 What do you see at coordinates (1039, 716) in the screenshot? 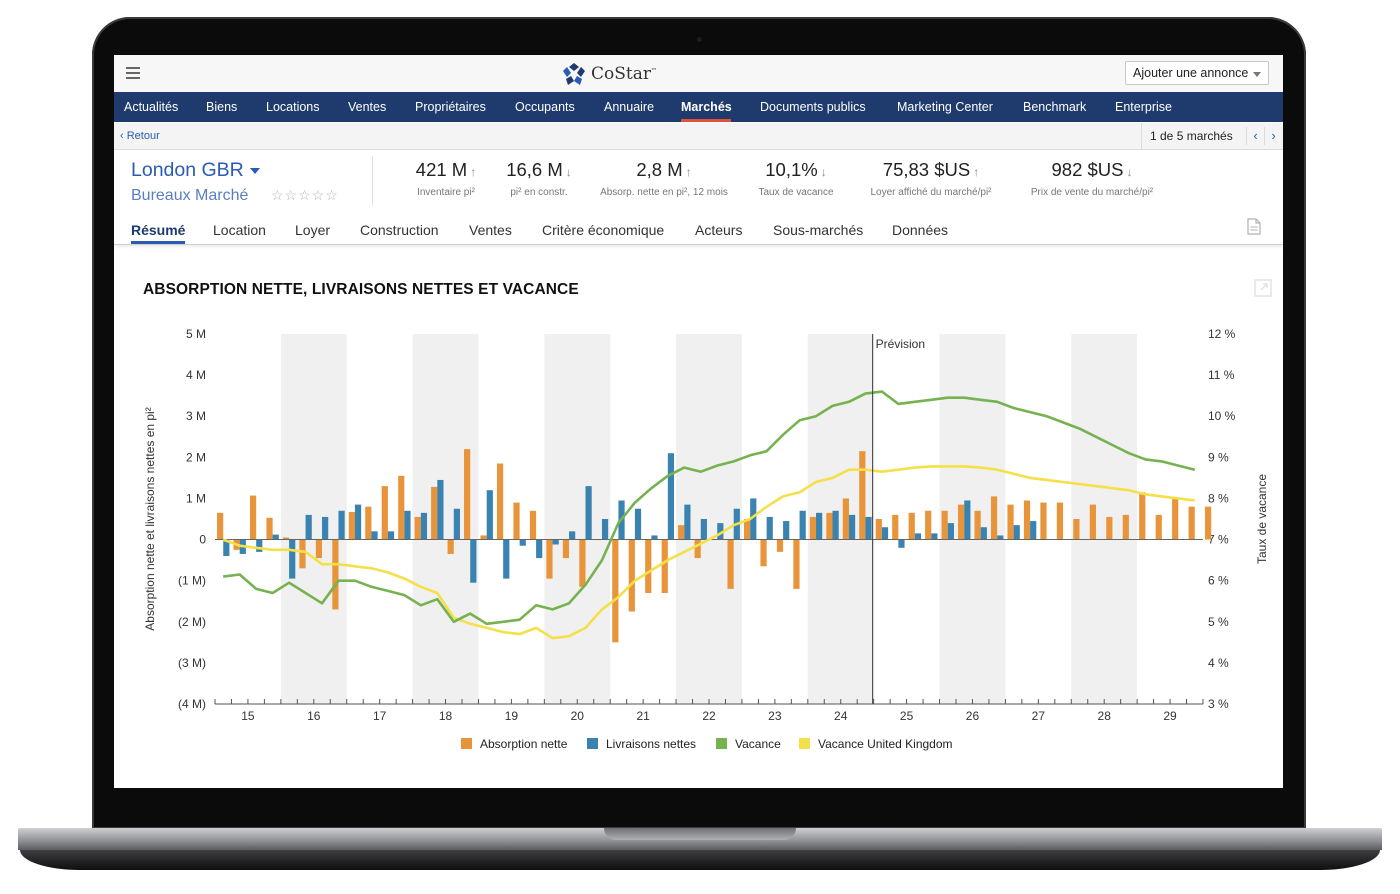
I see `x-tick-label: 27` at bounding box center [1039, 716].